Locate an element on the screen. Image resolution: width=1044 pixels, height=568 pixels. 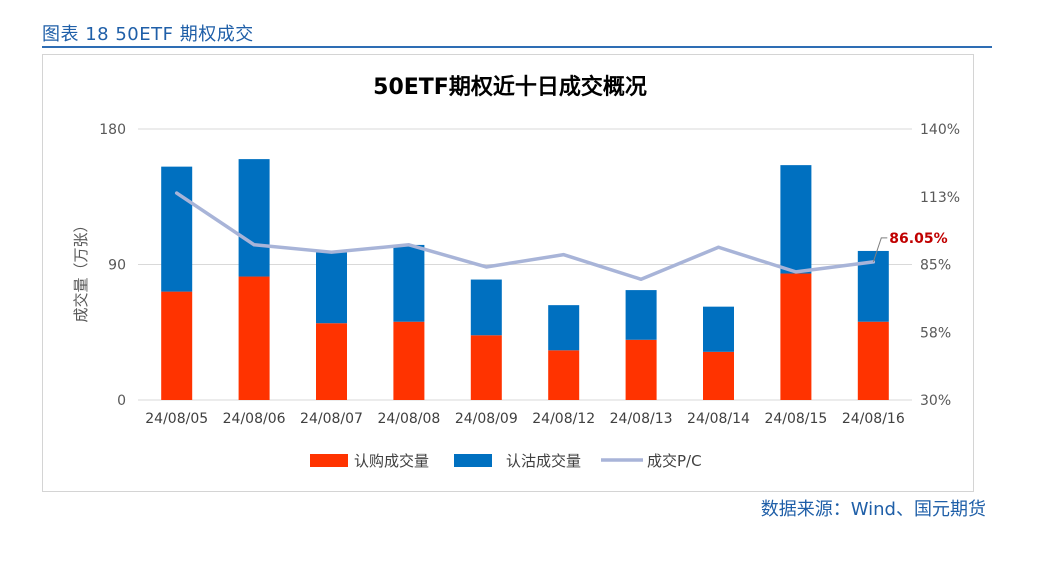
y2-tick-label: 58% is located at coordinates (935, 333).